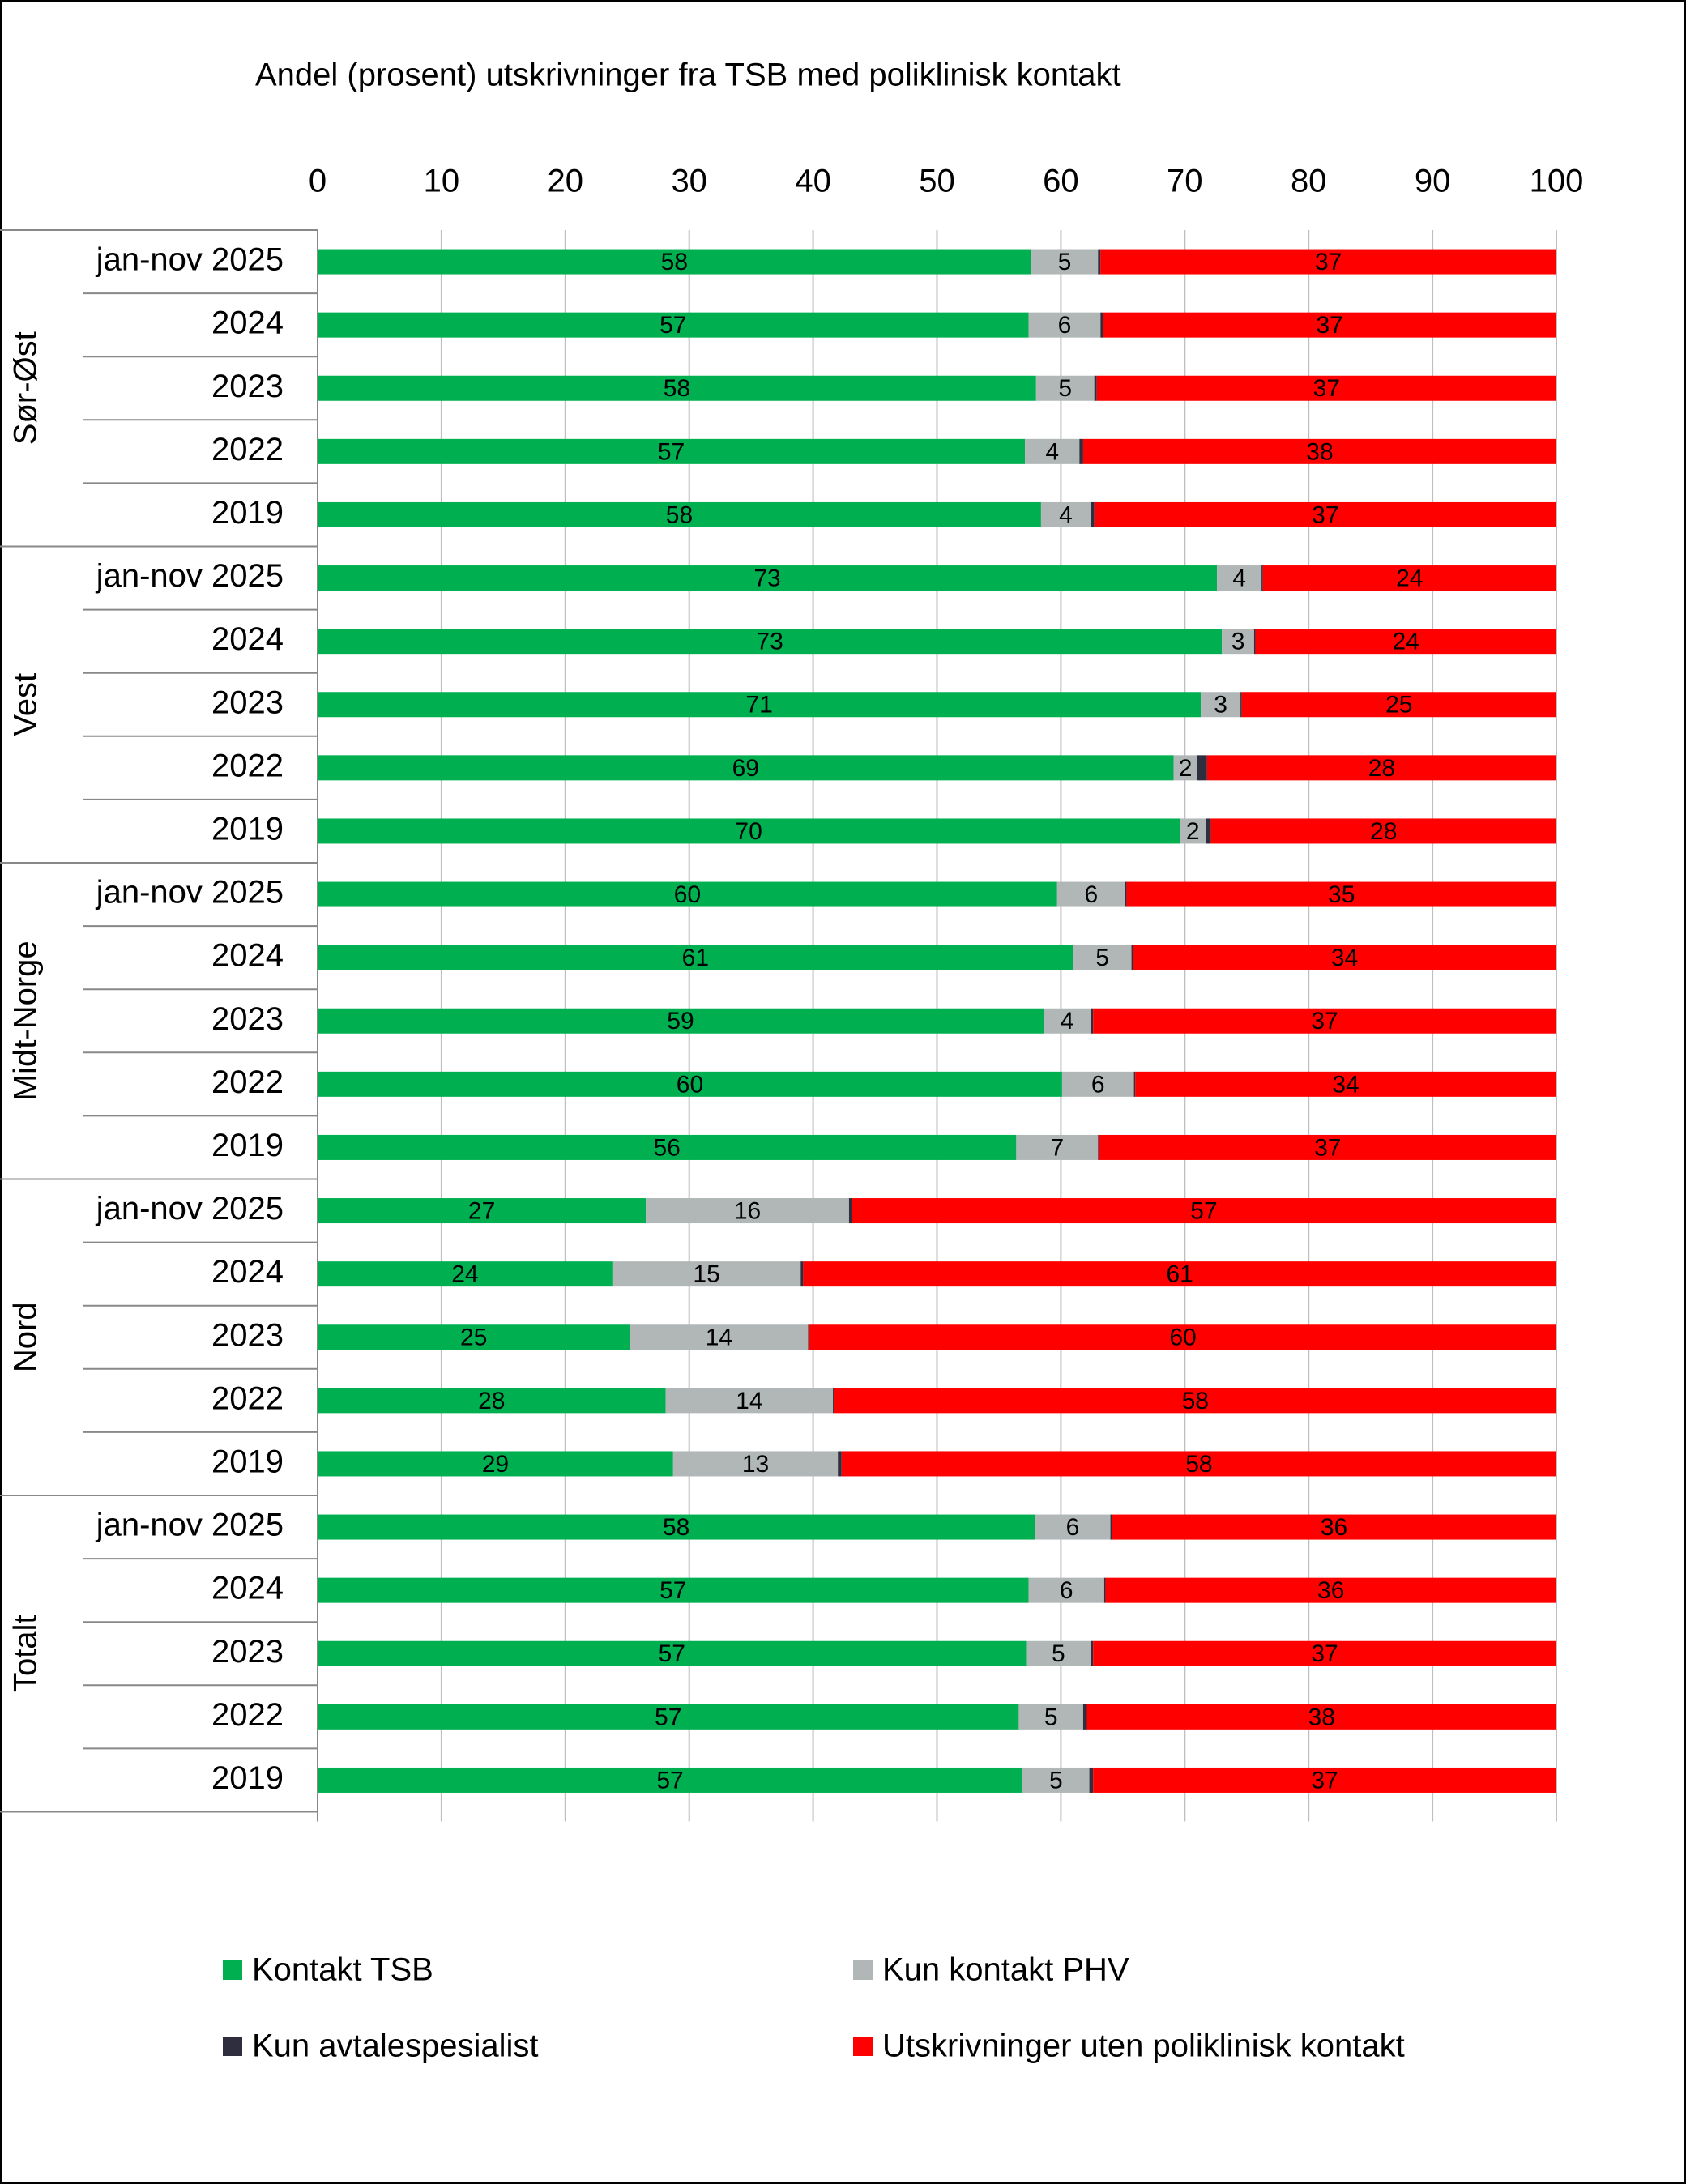 This screenshot has width=1686, height=2184. I want to click on group-label: Totalt, so click(26, 1653).